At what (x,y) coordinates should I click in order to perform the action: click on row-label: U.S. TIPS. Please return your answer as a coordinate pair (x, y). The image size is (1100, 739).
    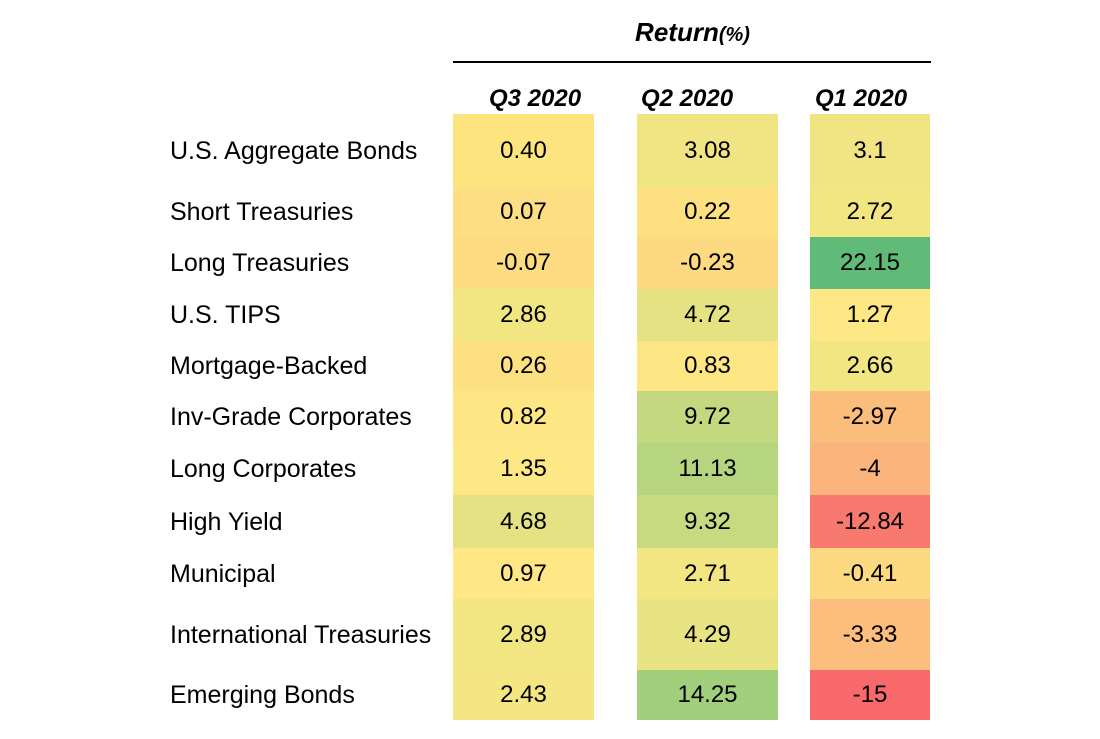
    Looking at the image, I should click on (225, 315).